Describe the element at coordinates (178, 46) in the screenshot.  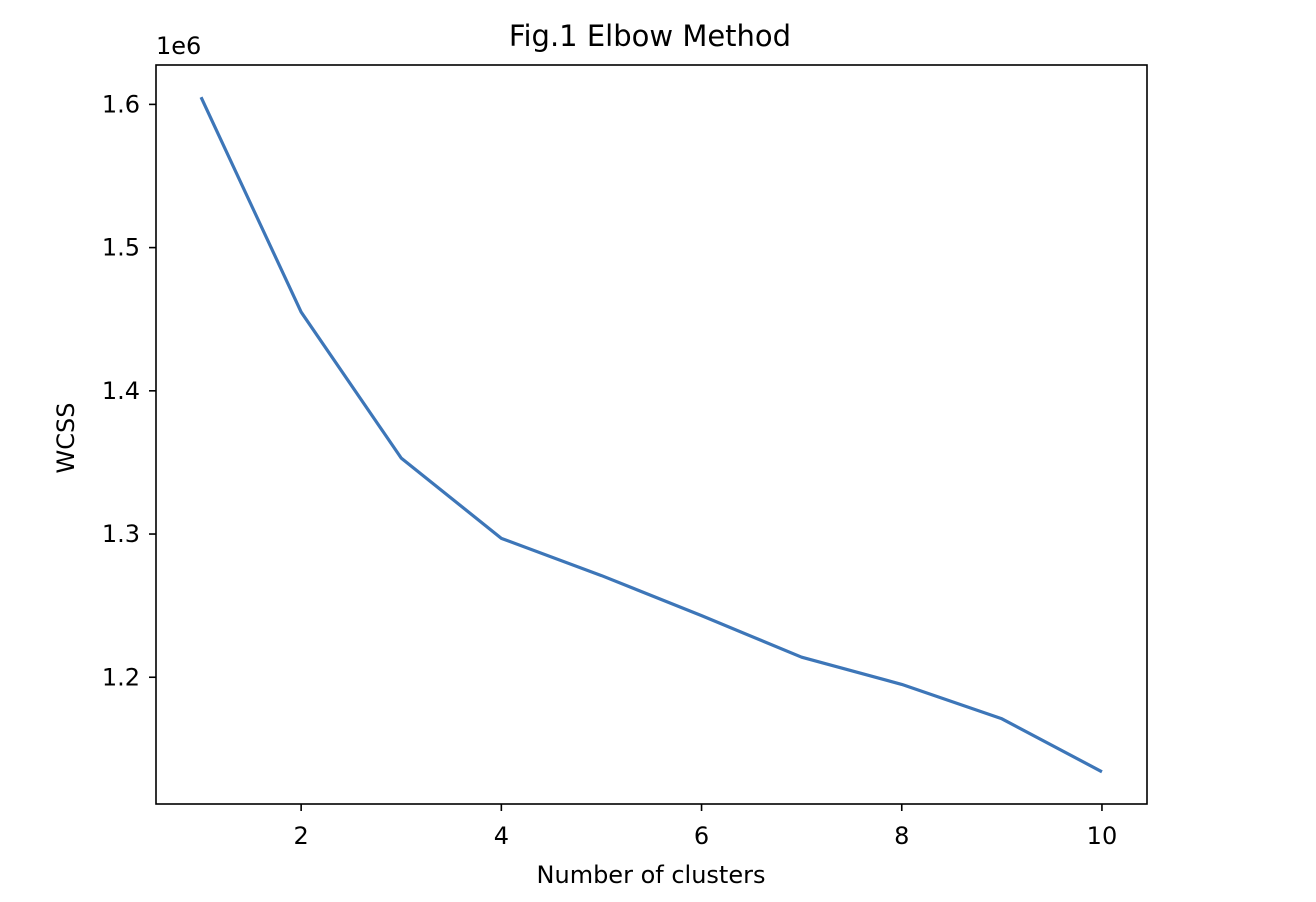
I see `y-axis-offset-label: 1e6` at that location.